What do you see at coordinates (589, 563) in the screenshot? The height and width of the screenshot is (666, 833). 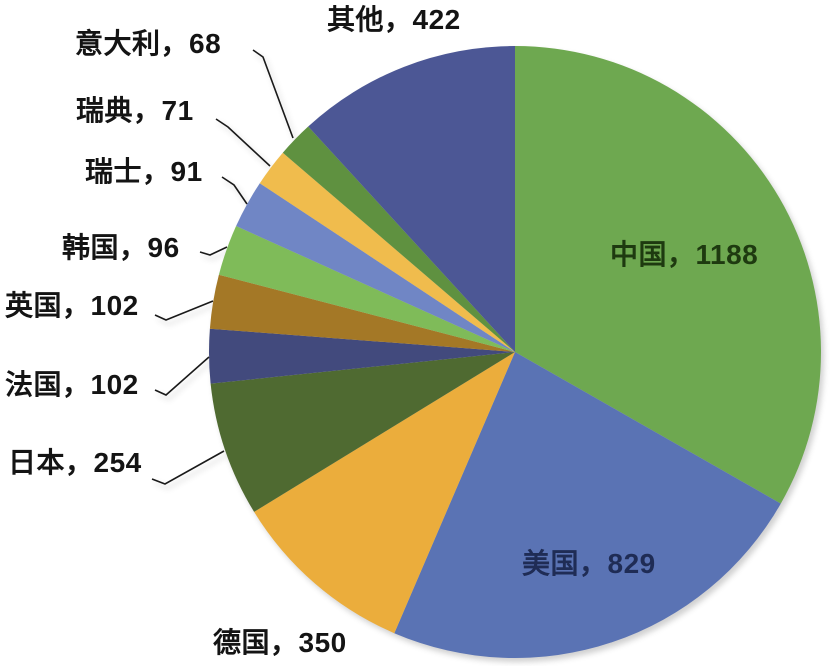 I see `pie-label-美国: 美国，829` at bounding box center [589, 563].